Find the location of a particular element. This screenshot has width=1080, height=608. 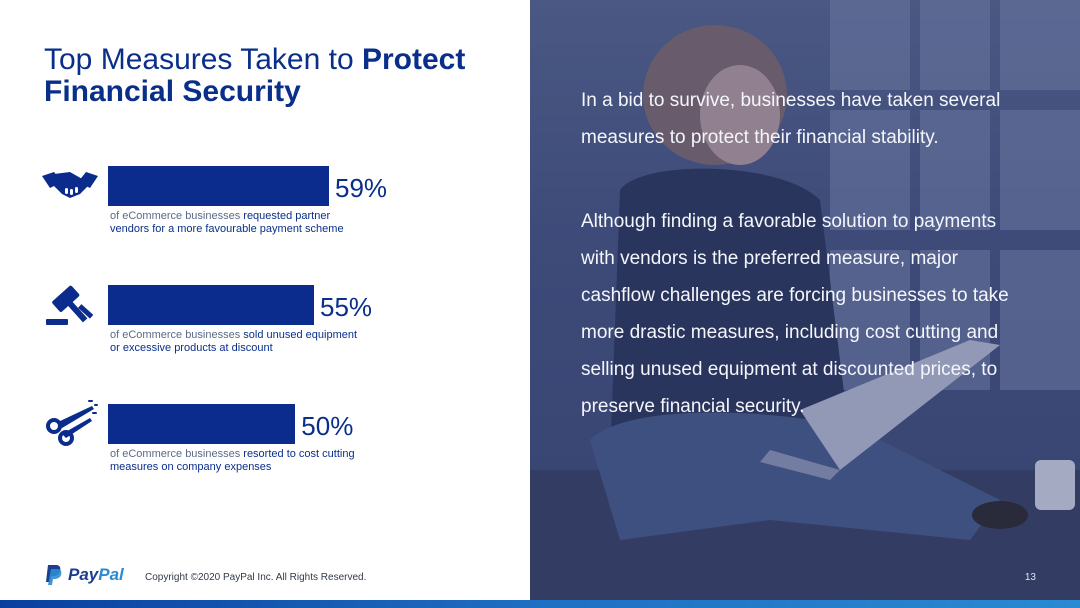

row-3-highlight-1: resorted to cost cutting is located at coordinates (299, 454).